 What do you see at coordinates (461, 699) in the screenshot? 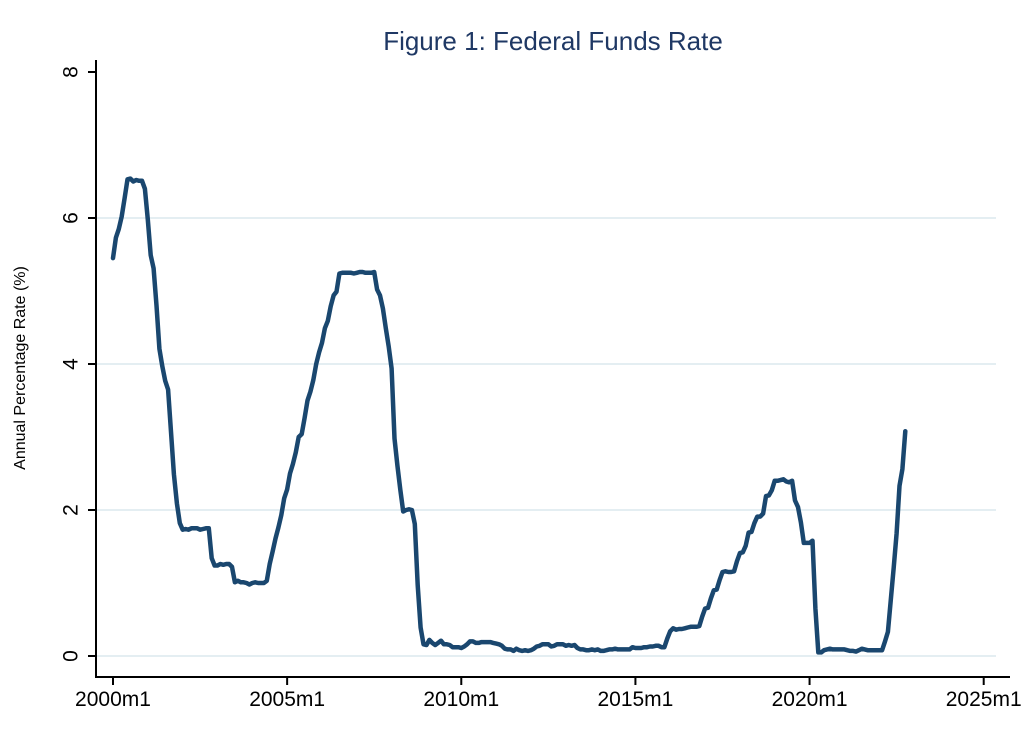
I see `x-tick-label: 2010m1` at bounding box center [461, 699].